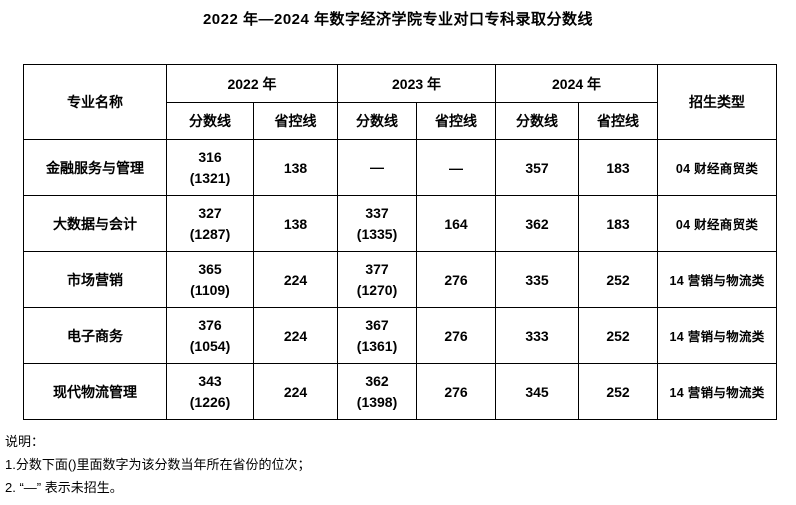 The height and width of the screenshot is (505, 796). What do you see at coordinates (456, 223) in the screenshot?
I see `cell-2023-control: 164` at bounding box center [456, 223].